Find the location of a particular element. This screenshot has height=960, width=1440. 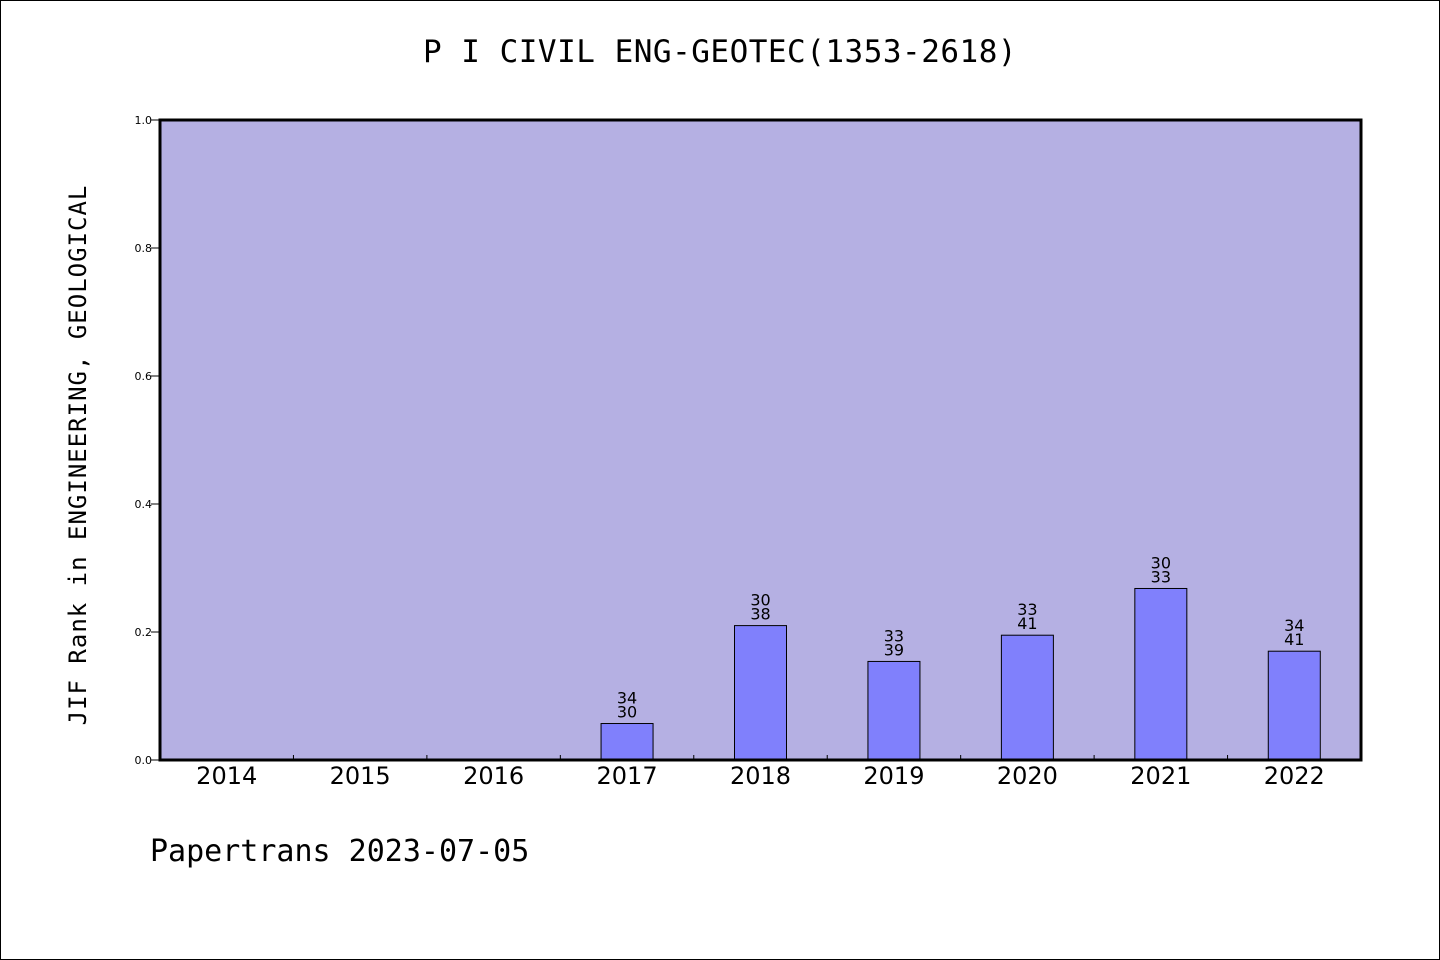

chart-title: P I CIVIL ENG-GEOTEC(1353-2618) is located at coordinates (720, 52).